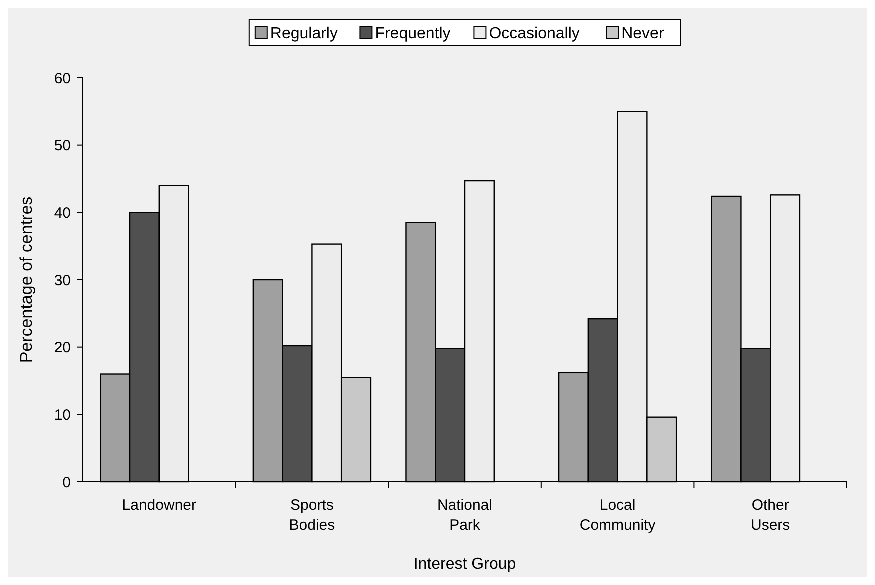 The height and width of the screenshot is (585, 875). Describe the element at coordinates (304, 34) in the screenshot. I see `legend-label: Regularly` at that location.